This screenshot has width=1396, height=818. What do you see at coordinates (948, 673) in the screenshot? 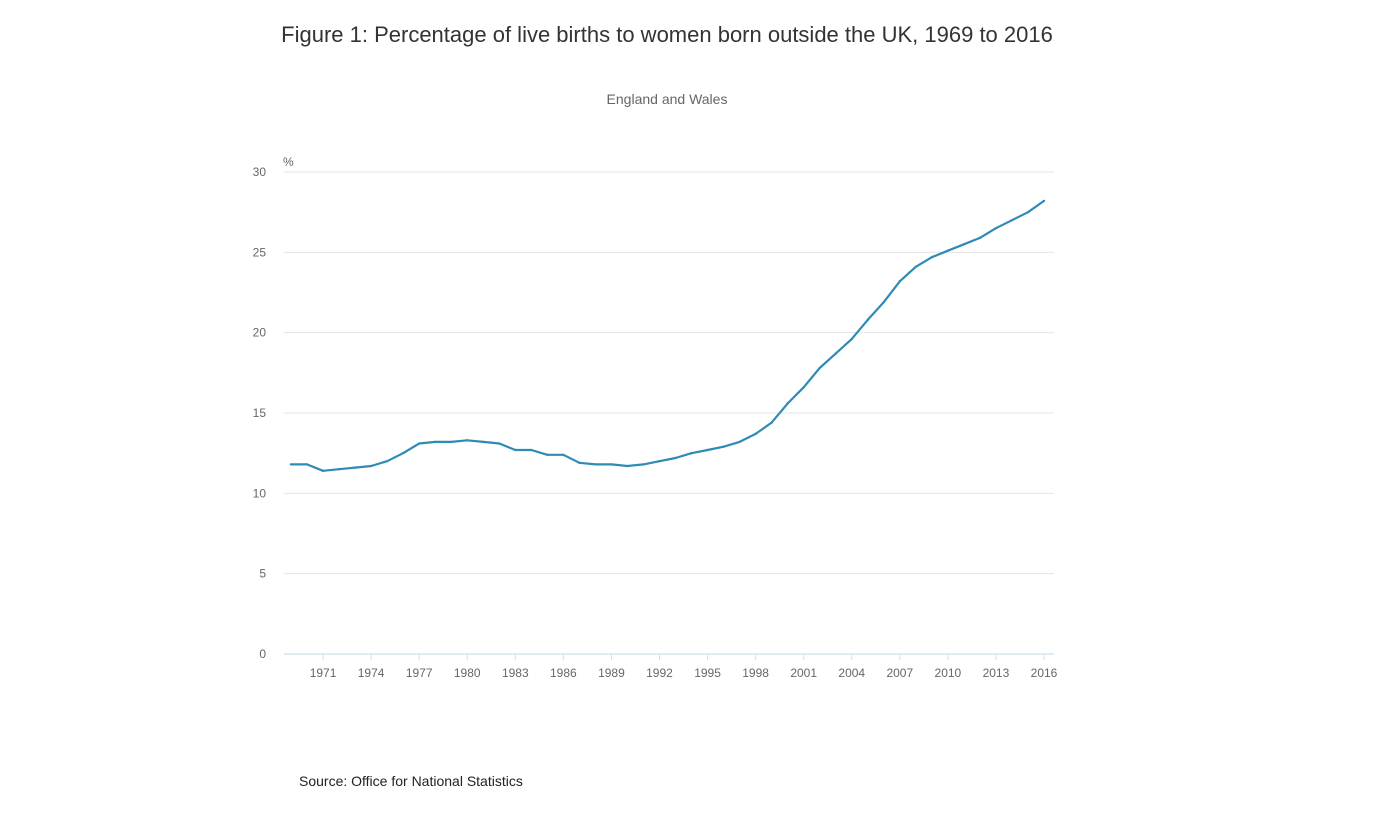
I see `x-tick-label: 2010` at bounding box center [948, 673].